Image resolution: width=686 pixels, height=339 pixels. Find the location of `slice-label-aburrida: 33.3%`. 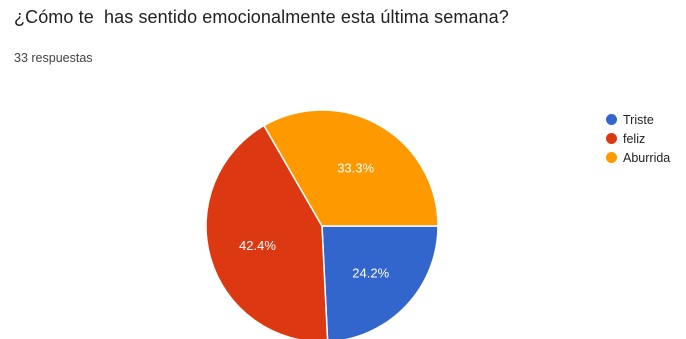

slice-label-aburrida: 33.3% is located at coordinates (355, 168).